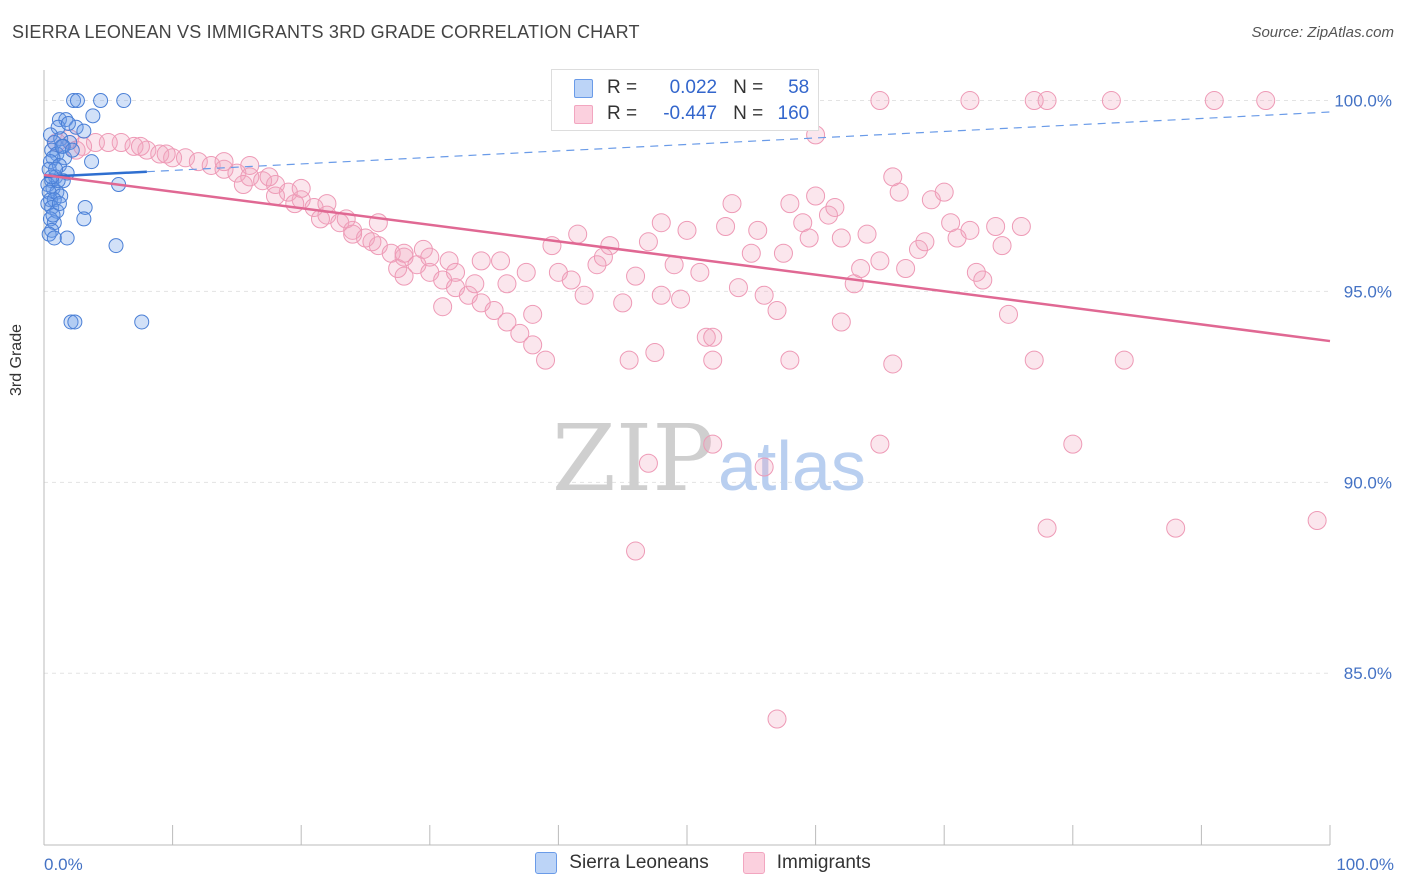  Describe the element at coordinates (799, 87) in the screenshot. I see `n-value: 58` at that location.